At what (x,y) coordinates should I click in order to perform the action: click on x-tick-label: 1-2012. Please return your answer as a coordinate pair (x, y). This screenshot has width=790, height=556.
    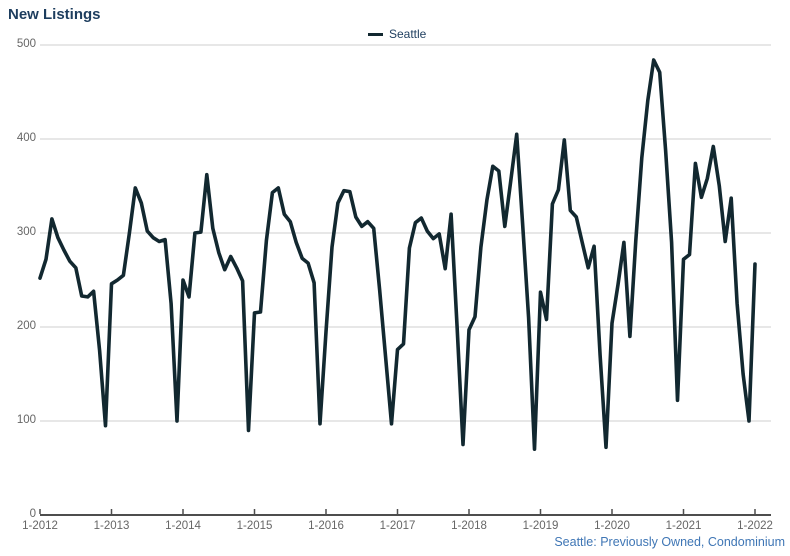
    Looking at the image, I should click on (40, 526).